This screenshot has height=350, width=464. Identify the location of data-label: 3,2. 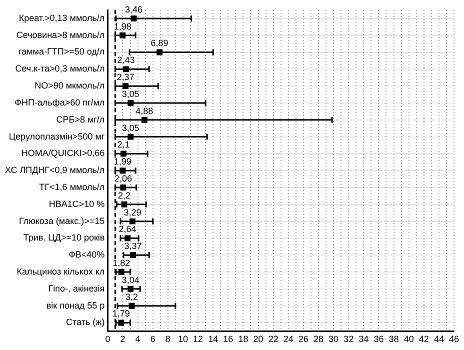
(132, 297).